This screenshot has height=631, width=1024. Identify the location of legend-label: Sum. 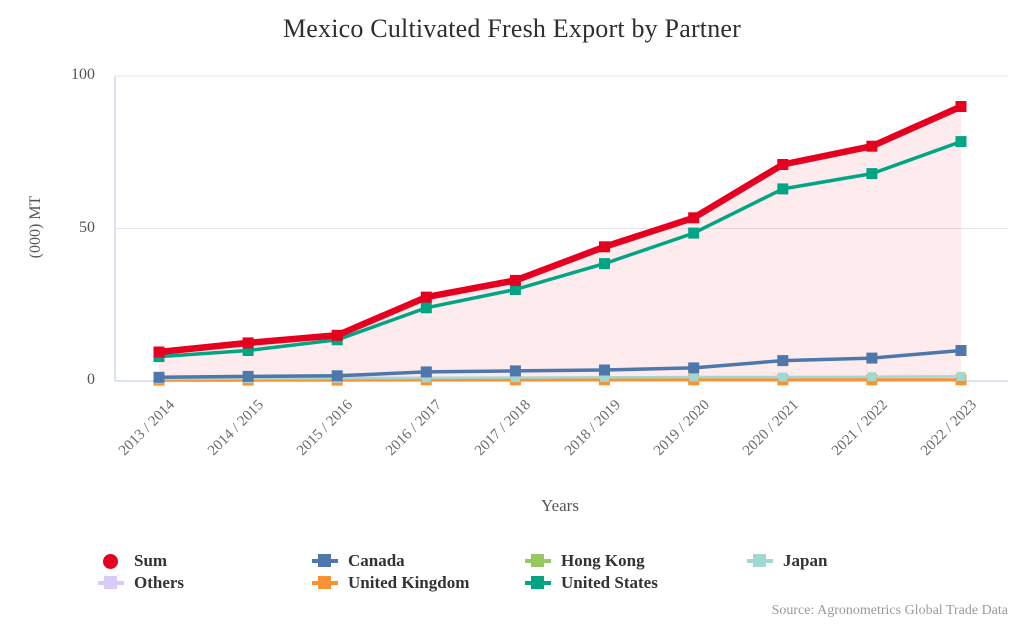
(151, 560).